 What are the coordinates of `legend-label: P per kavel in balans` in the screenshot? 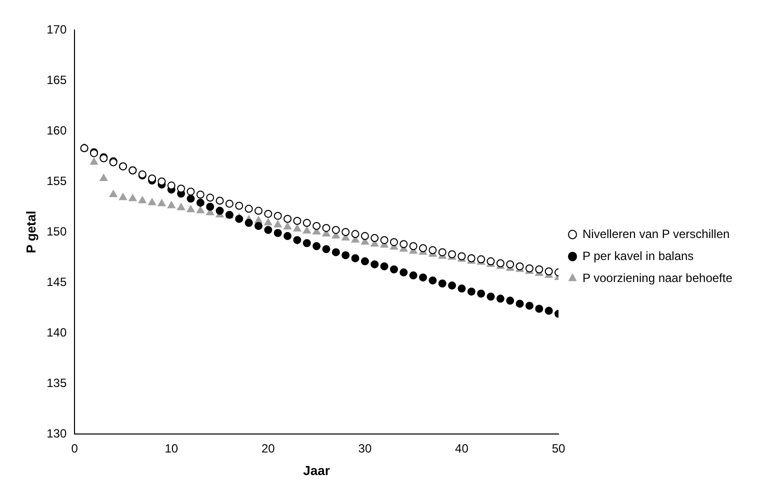 It's located at (638, 255).